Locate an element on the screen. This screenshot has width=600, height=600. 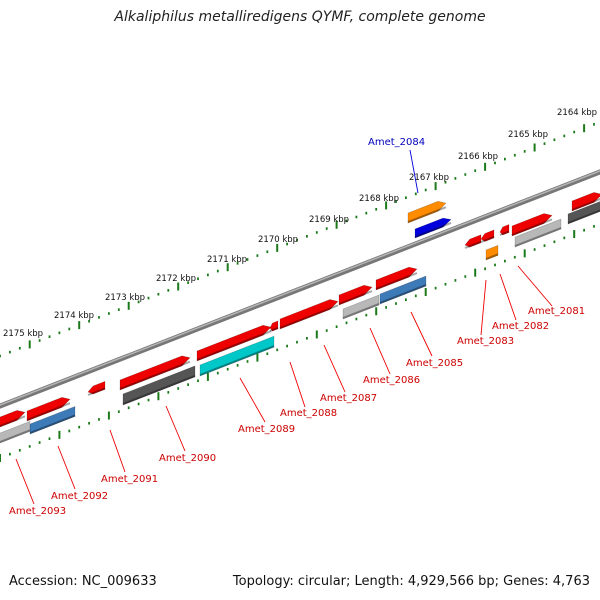
gene-label-amet-2093: Amet_2093 is located at coordinates (37, 511).